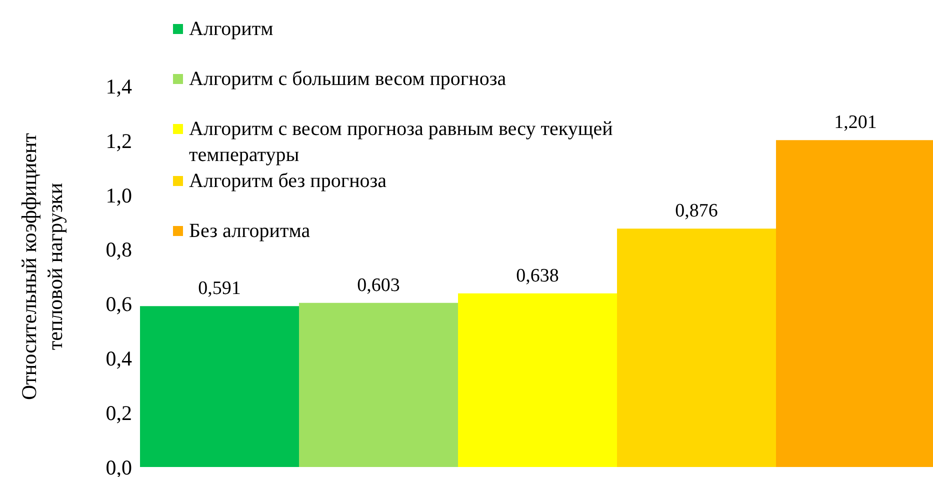 Image resolution: width=933 pixels, height=477 pixels. What do you see at coordinates (696, 211) in the screenshot?
I see `data-label: 0,876` at bounding box center [696, 211].